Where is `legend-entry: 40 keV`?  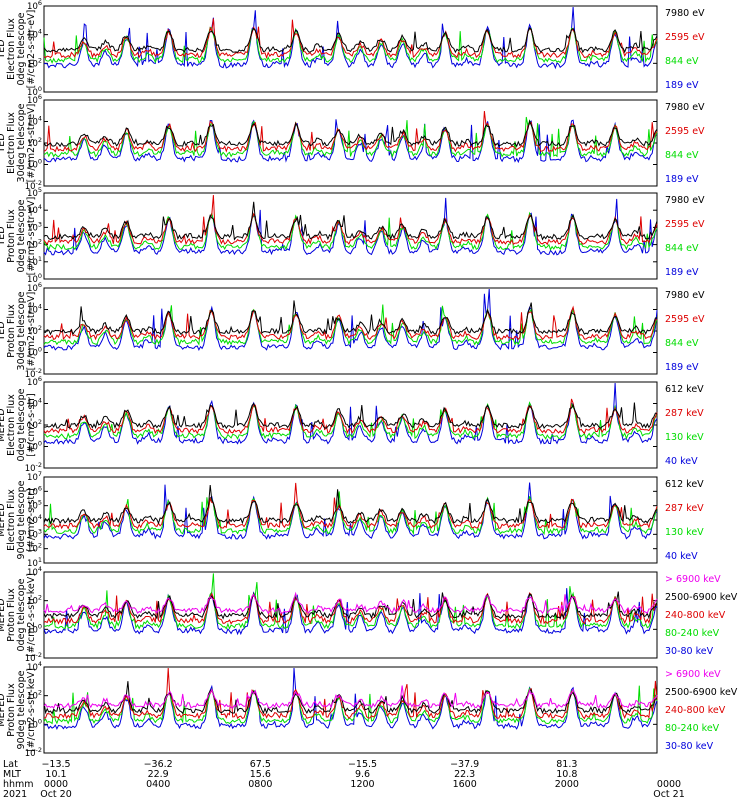
legend-entry: 40 keV is located at coordinates (681, 556).